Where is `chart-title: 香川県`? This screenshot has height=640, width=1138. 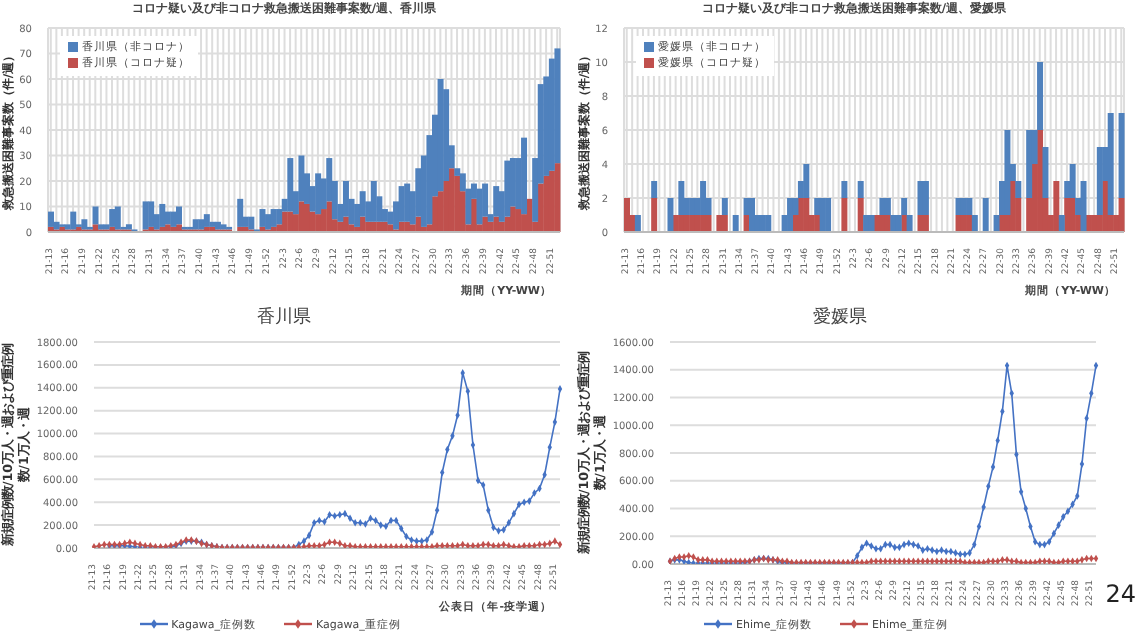
chart-title: 香川県 is located at coordinates (284, 318).